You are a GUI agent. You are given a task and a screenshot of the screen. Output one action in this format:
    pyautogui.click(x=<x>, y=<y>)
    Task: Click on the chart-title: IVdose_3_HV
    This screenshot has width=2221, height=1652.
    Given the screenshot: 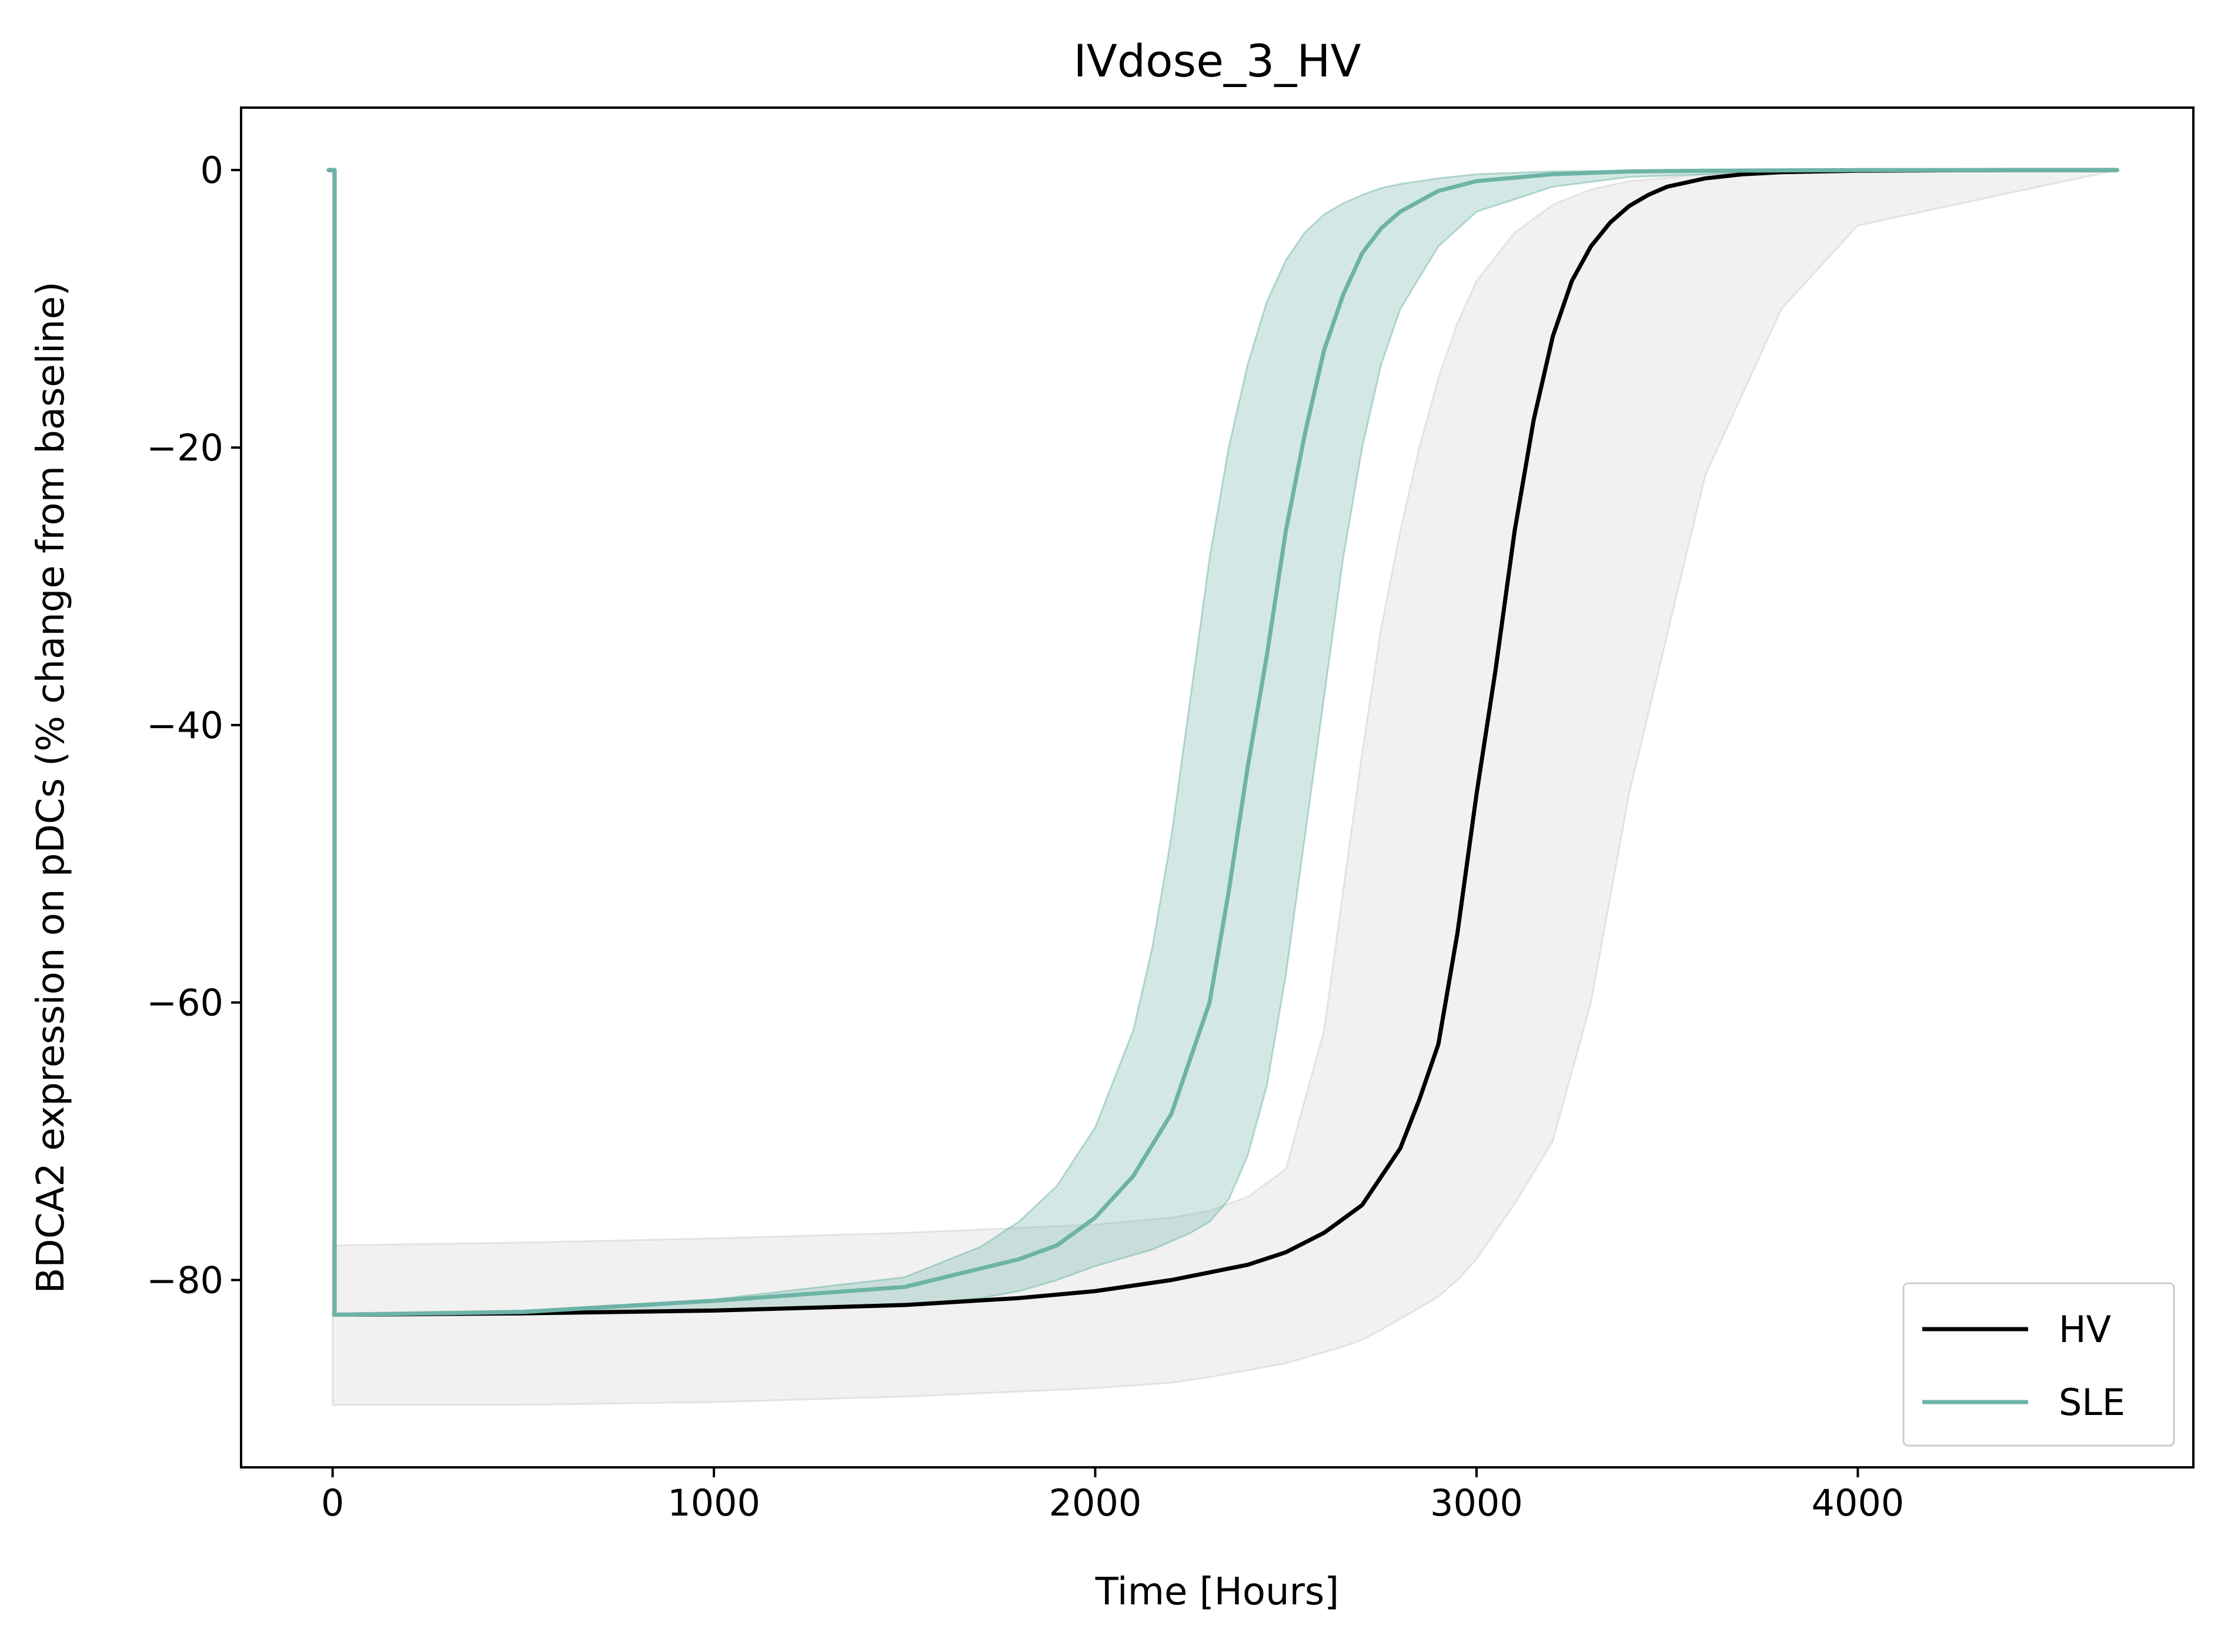 What is the action you would take?
    pyautogui.click(x=1218, y=61)
    